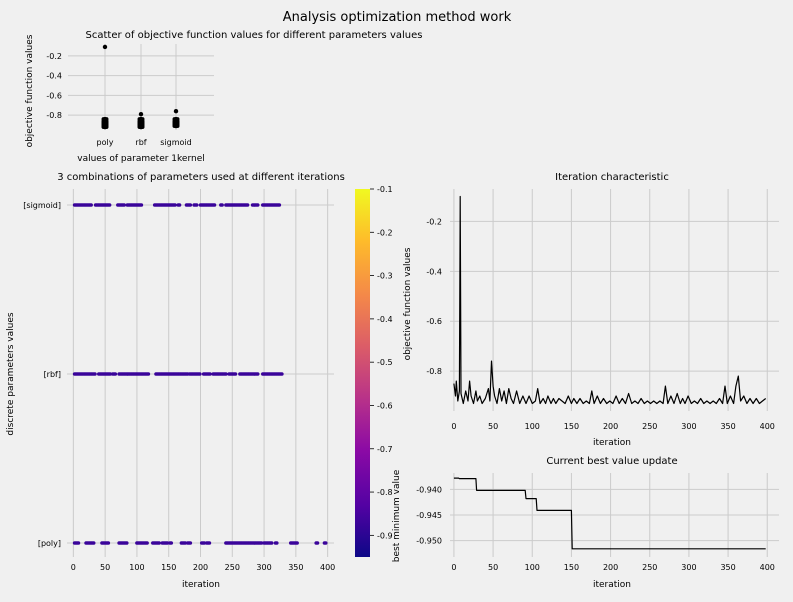  I want to click on iter-xtick-label: 250, so click(649, 426).